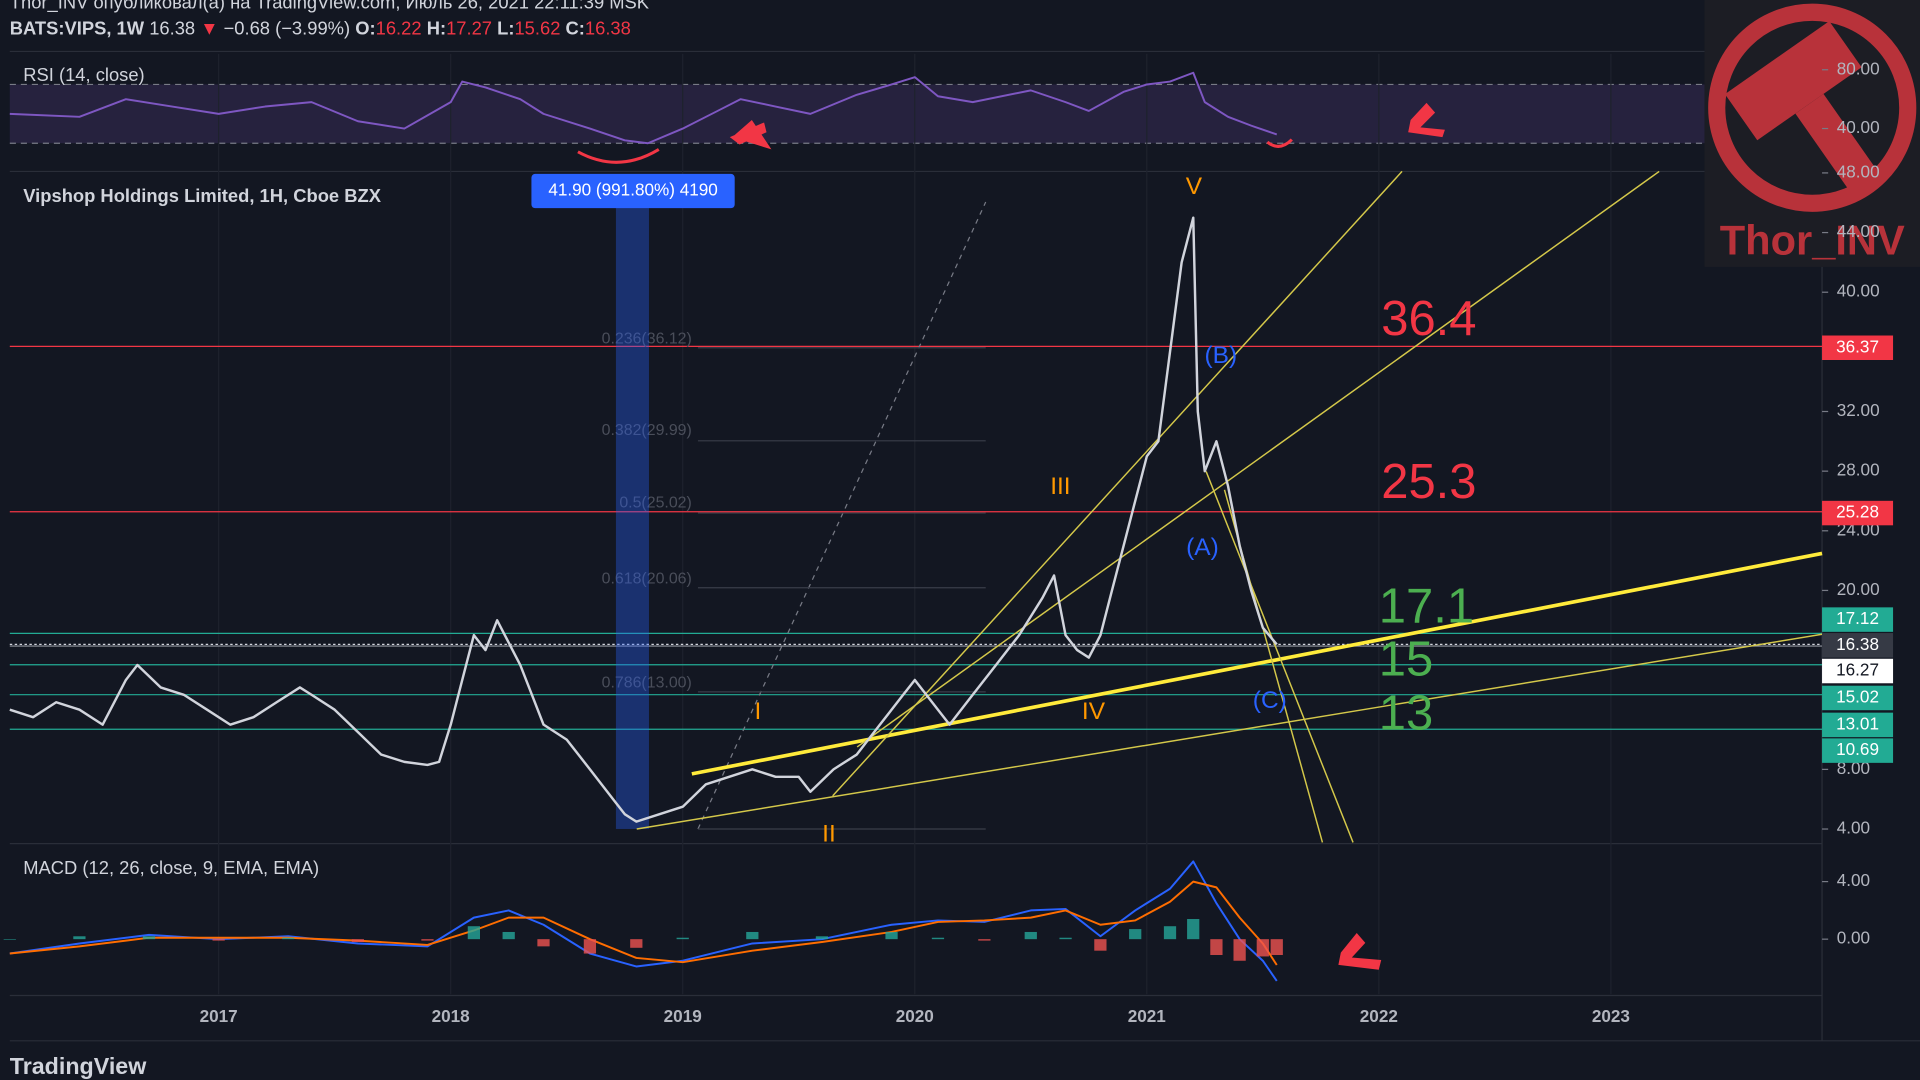  I want to click on x-tick-label: 2017, so click(219, 1016).